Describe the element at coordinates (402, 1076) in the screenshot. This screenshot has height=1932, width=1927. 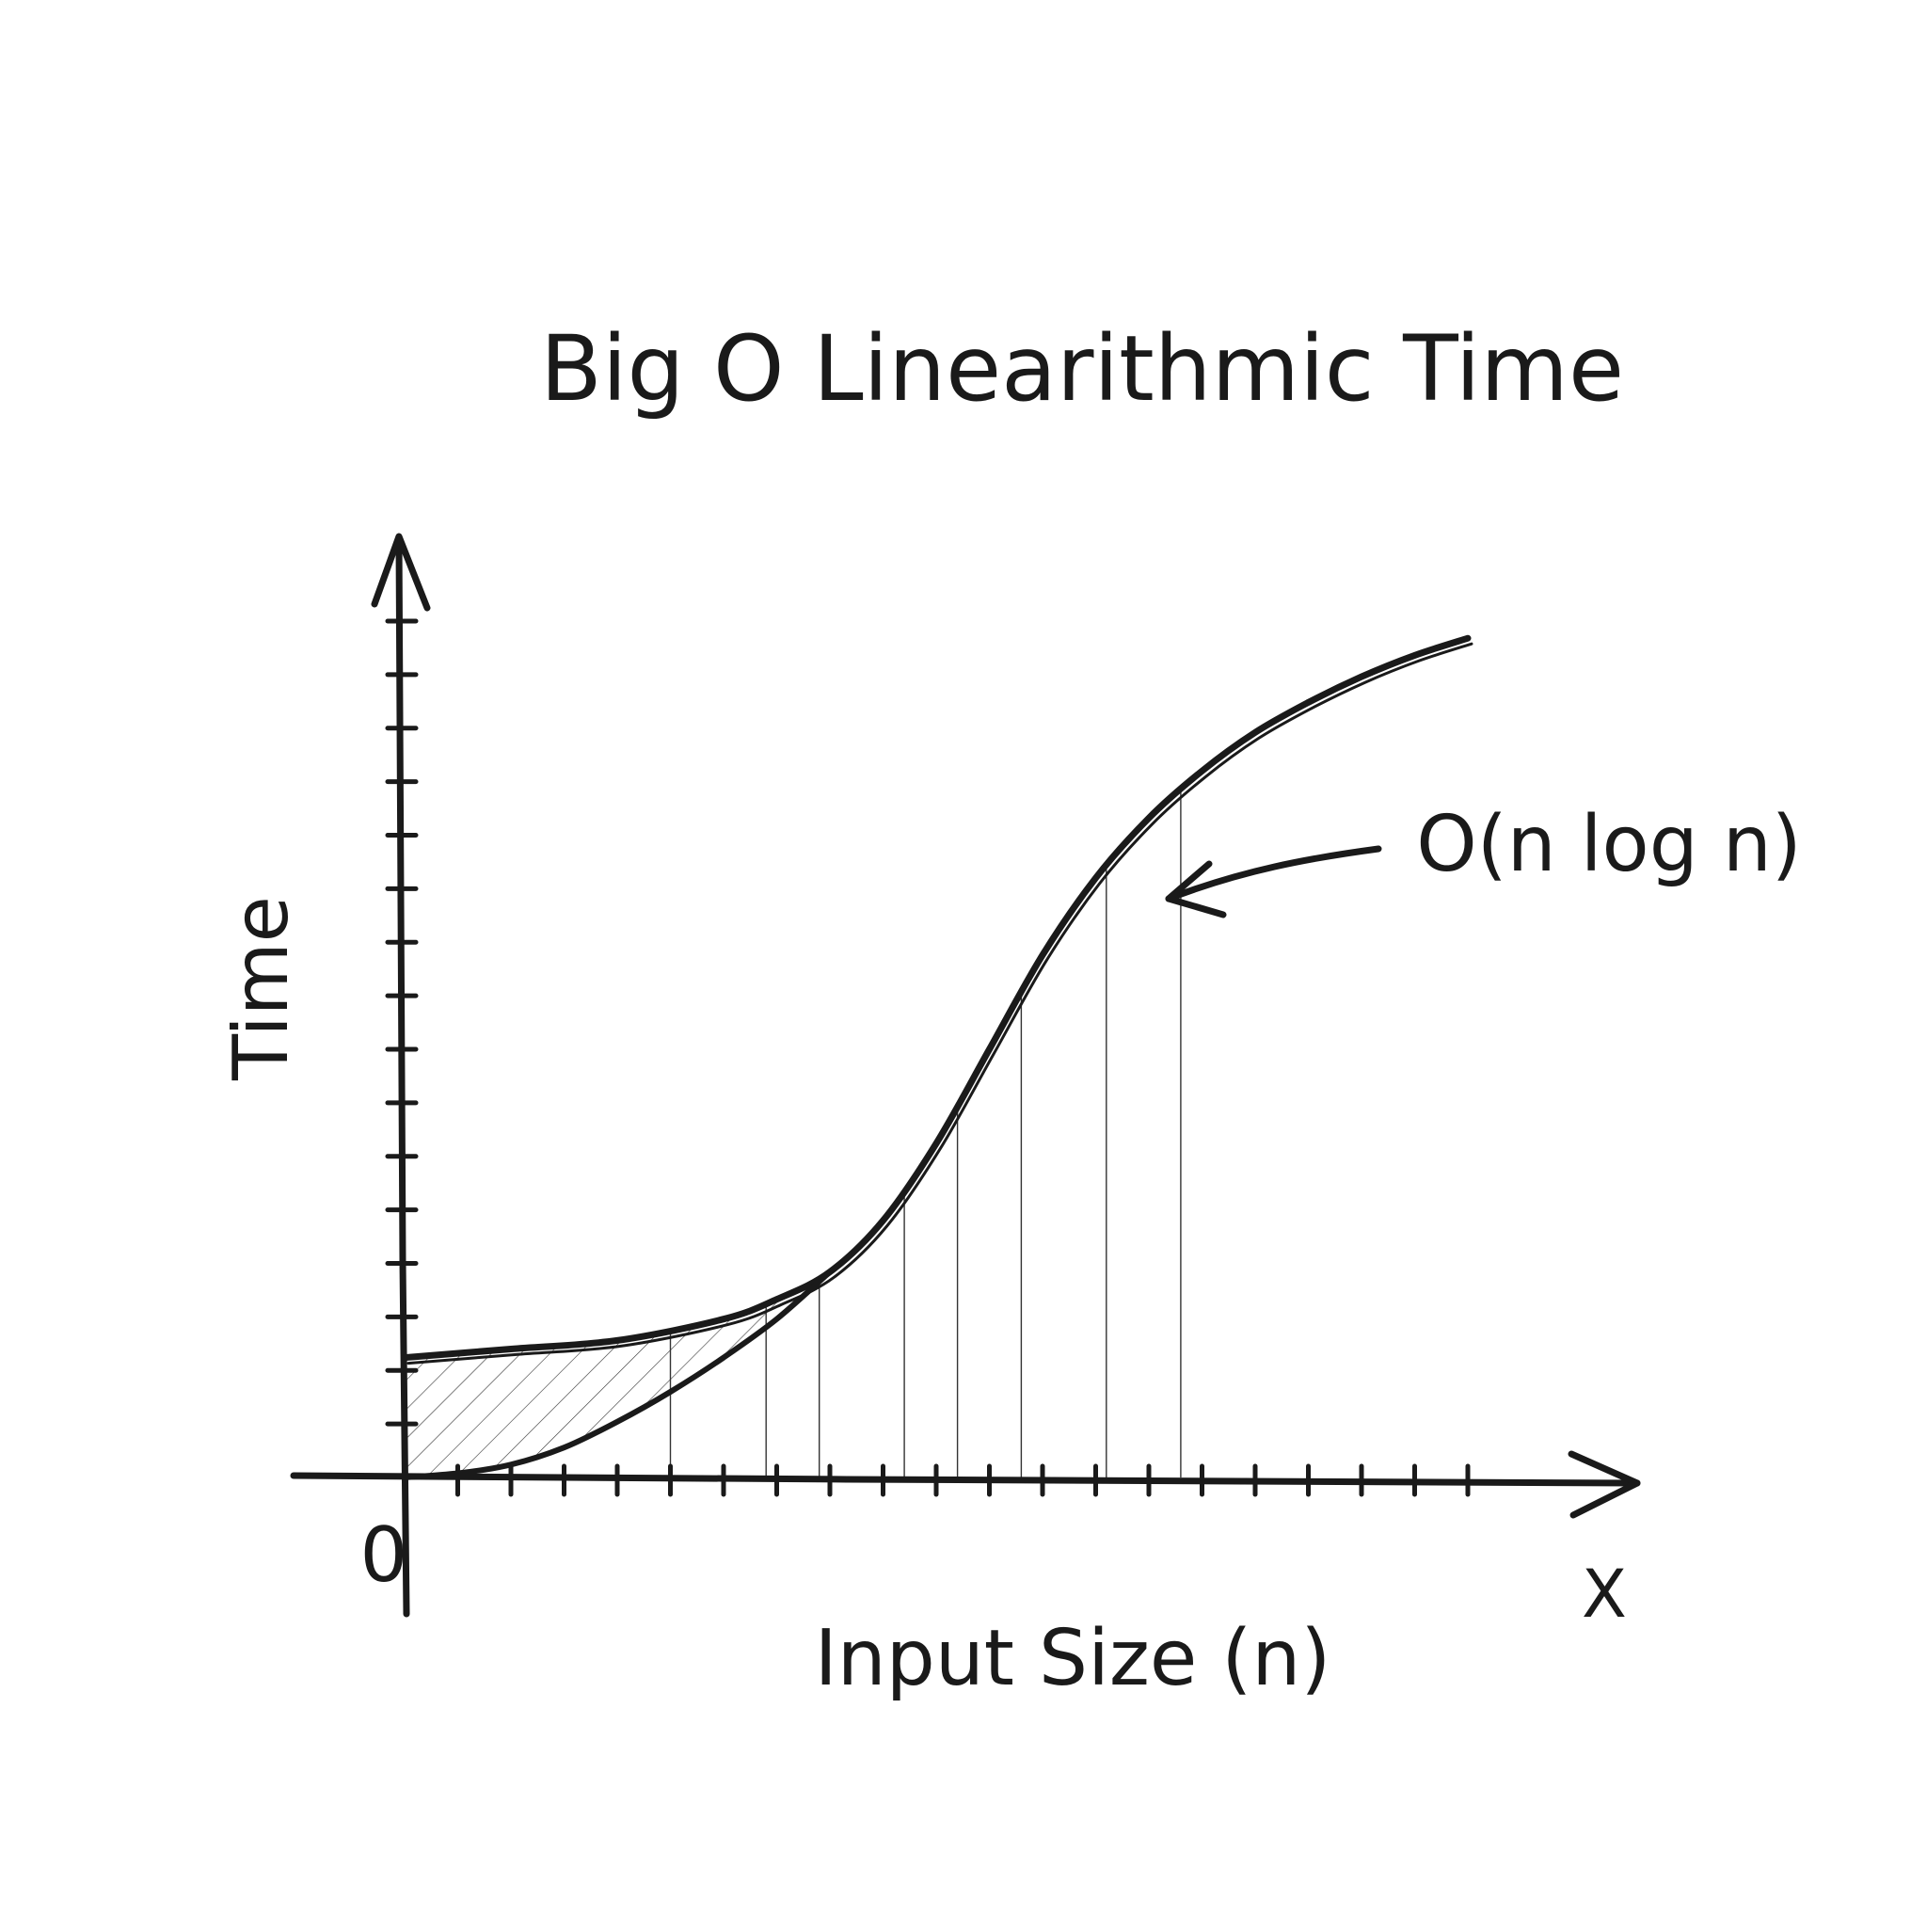
I see `y-axis-line` at that location.